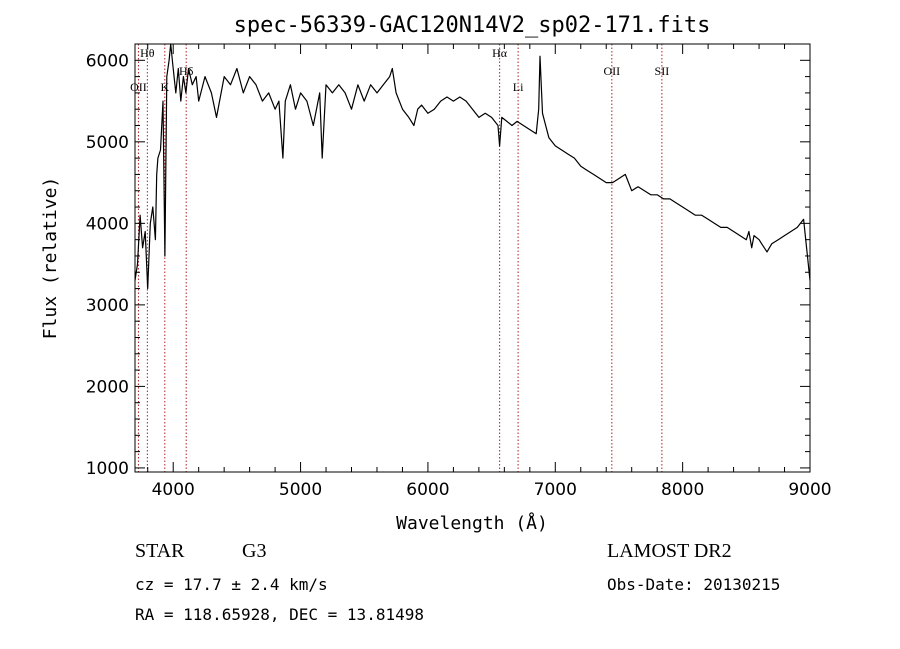  I want to click on x-axis-label: Wavelength (Å), so click(472, 523).